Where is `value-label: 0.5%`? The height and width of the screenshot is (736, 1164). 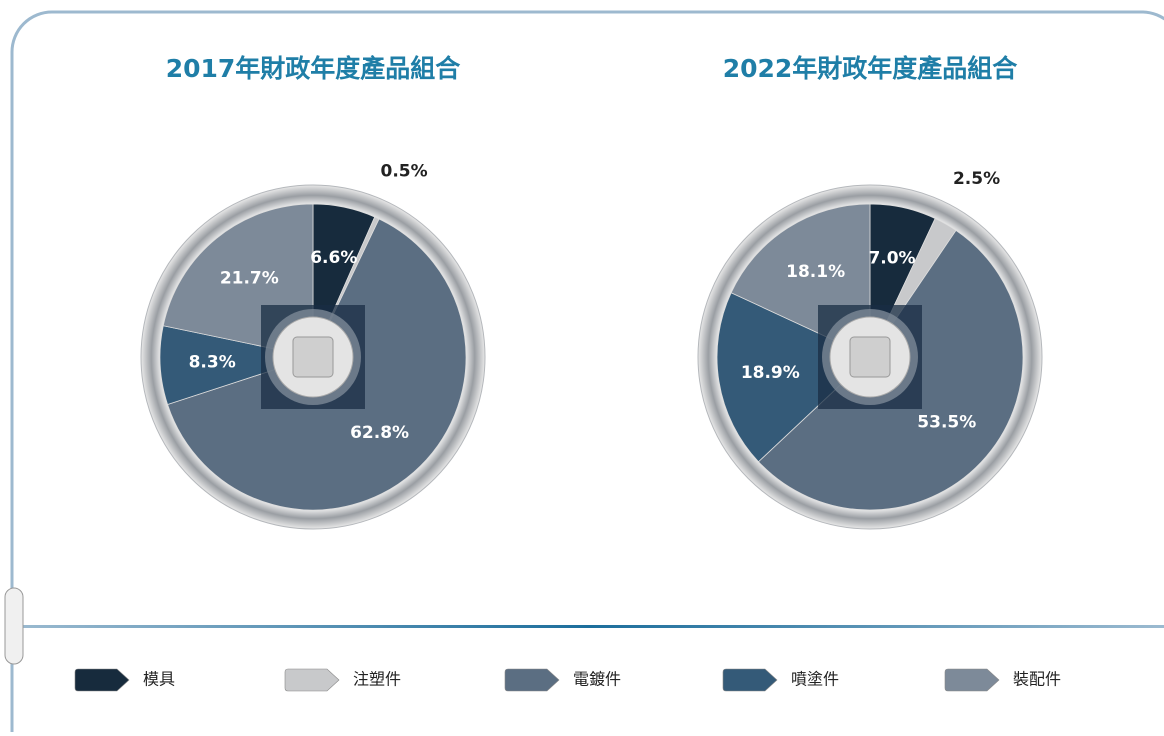
value-label: 0.5% is located at coordinates (403, 171).